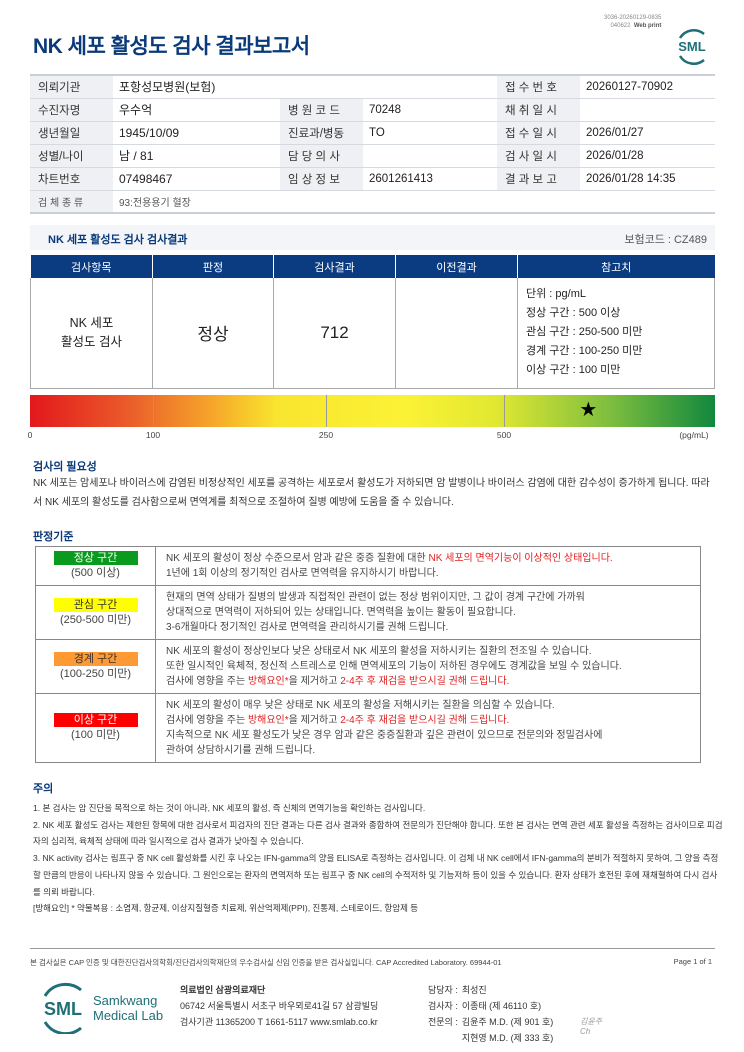 The height and width of the screenshot is (1052, 744). I want to click on description-text: 검사에 영향을 주는, so click(207, 681).